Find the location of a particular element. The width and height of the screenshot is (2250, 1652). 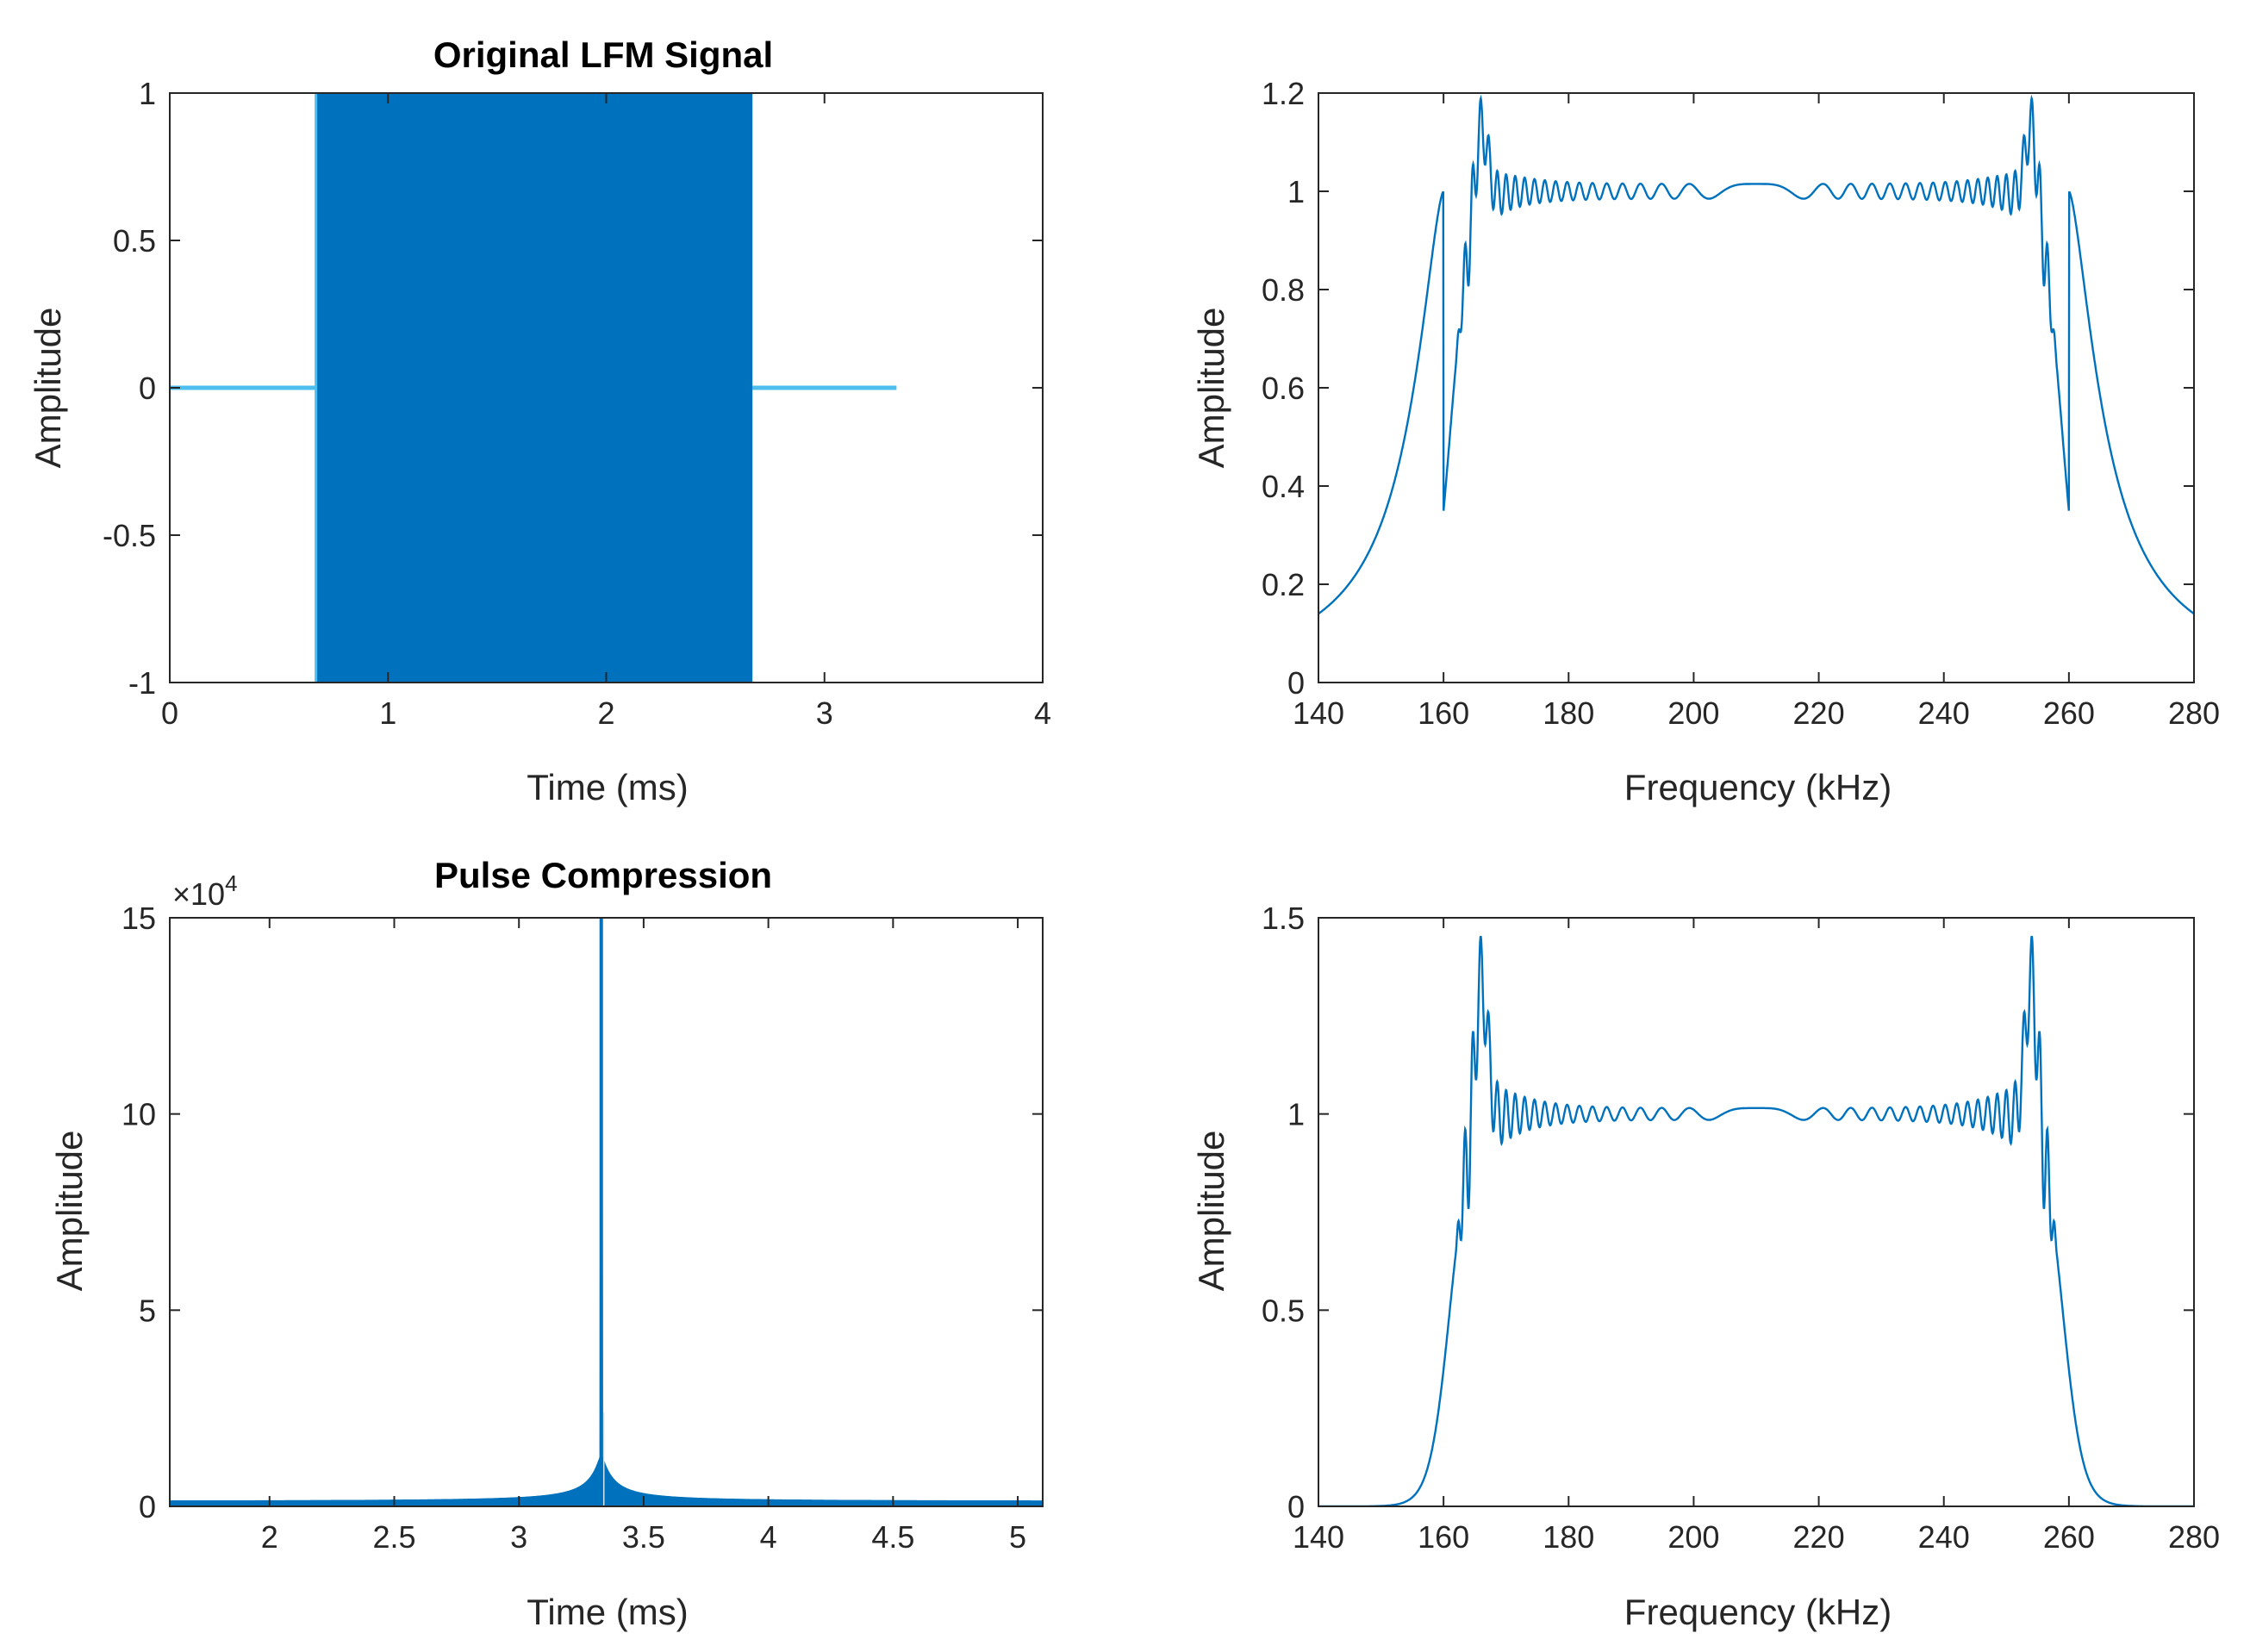

lfm-plot-area is located at coordinates (533, 388).